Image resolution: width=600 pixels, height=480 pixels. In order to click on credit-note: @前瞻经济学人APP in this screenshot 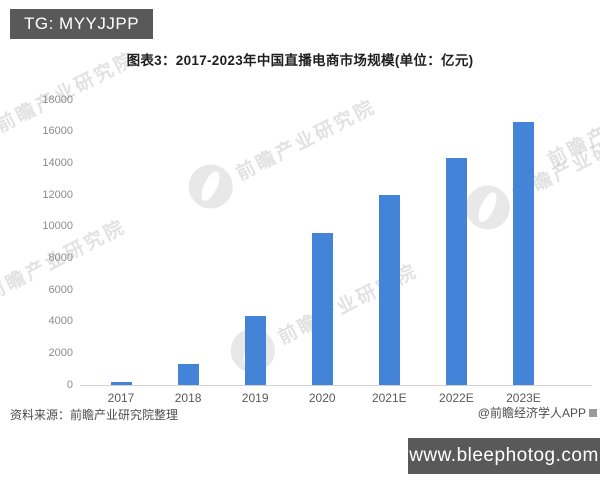, I will do `click(537, 412)`.